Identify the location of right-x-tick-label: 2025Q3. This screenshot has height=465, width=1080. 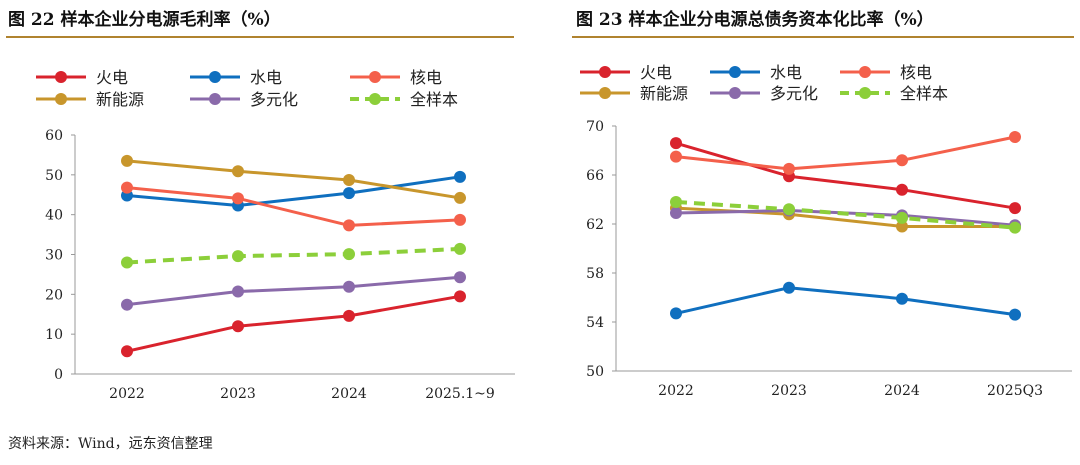
(1015, 391).